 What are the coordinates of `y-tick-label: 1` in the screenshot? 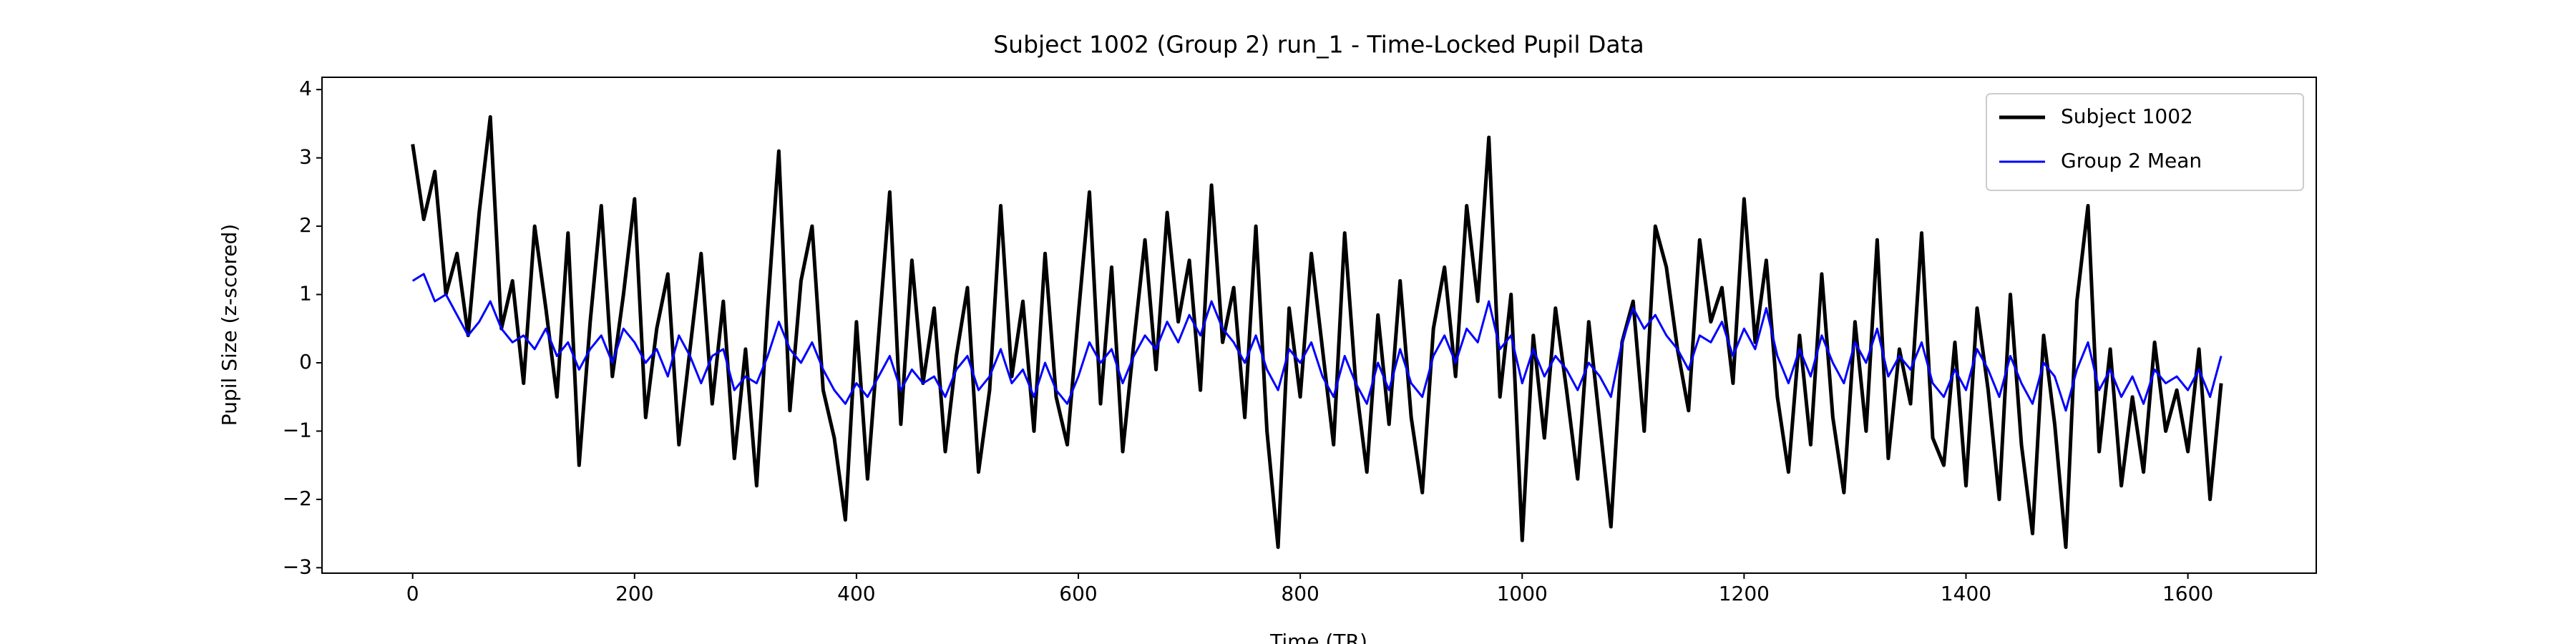 It's located at (305, 294).